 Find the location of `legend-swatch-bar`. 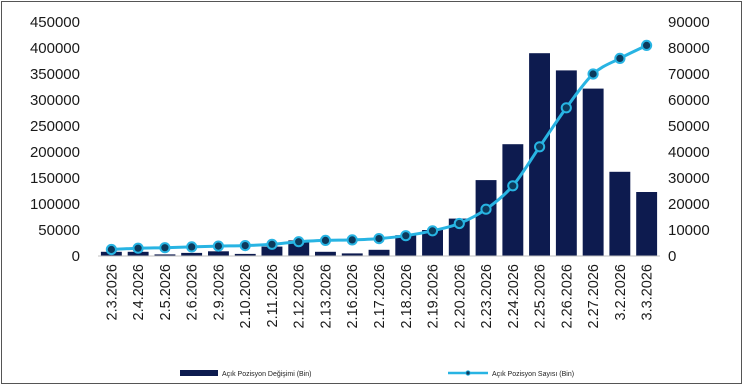

legend-swatch-bar is located at coordinates (199, 373).